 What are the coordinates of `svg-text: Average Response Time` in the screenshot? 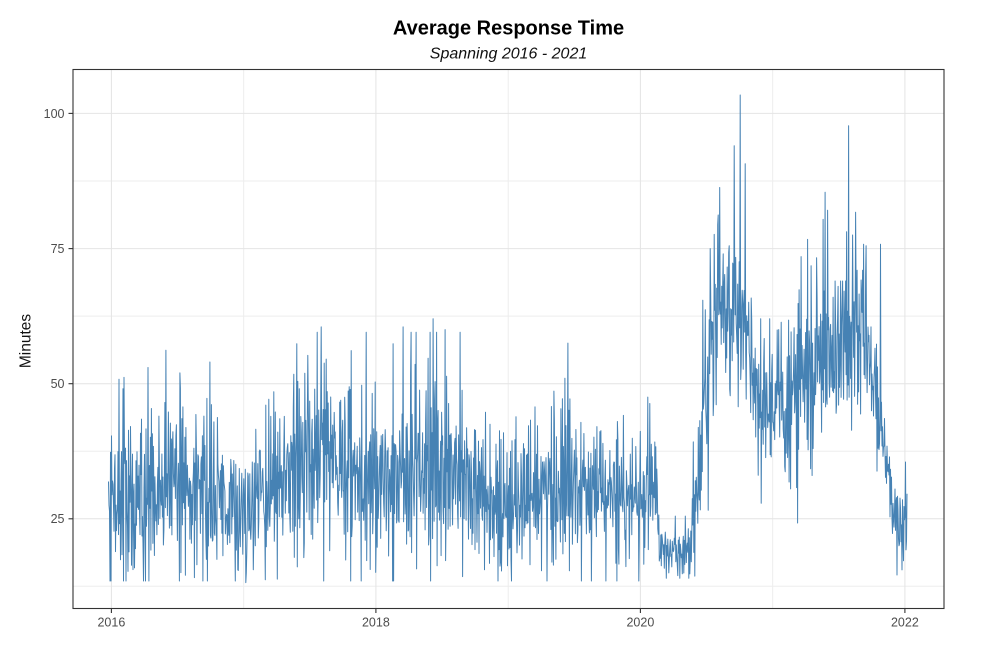 It's located at (508, 29).